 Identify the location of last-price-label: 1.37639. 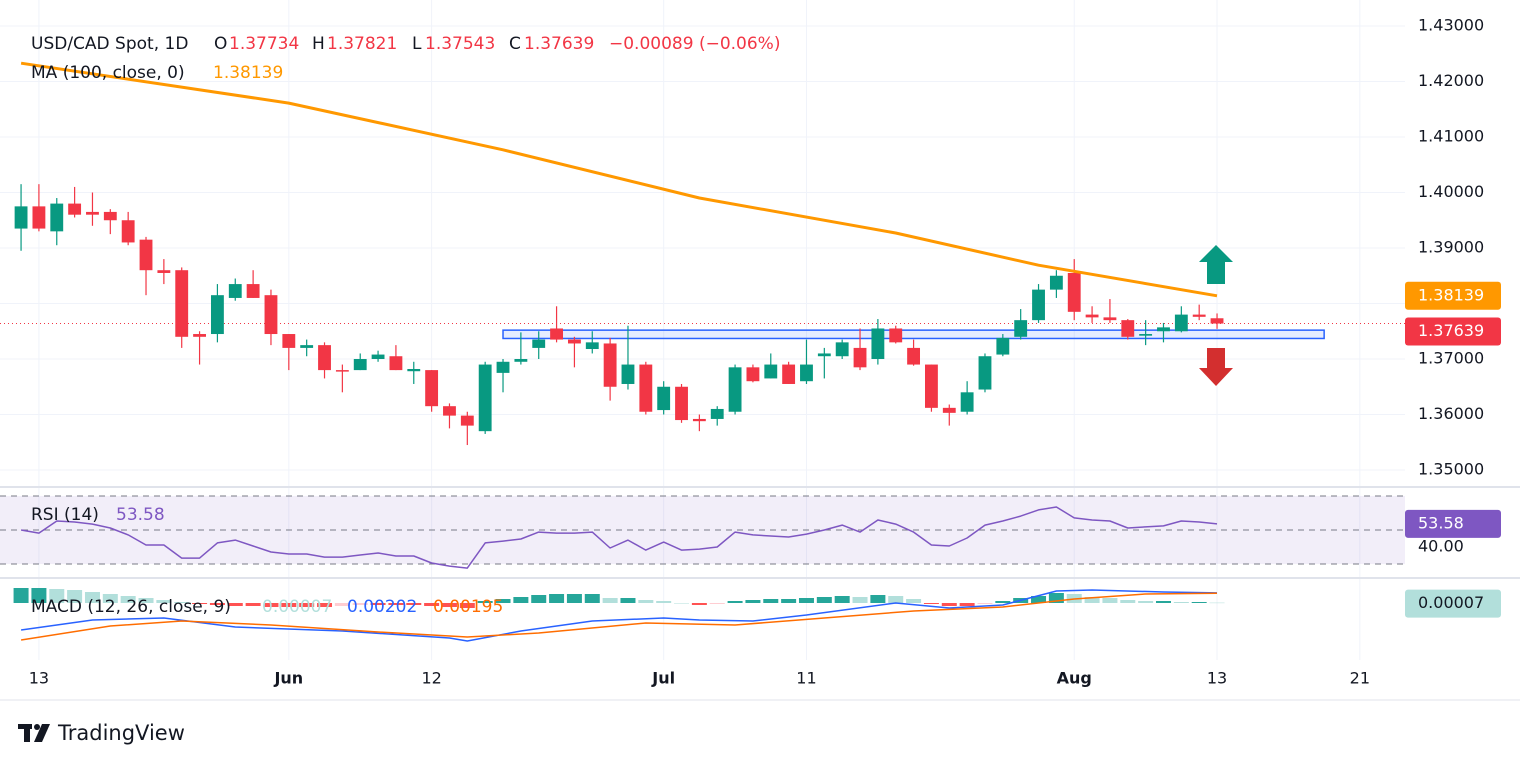
(1451, 330).